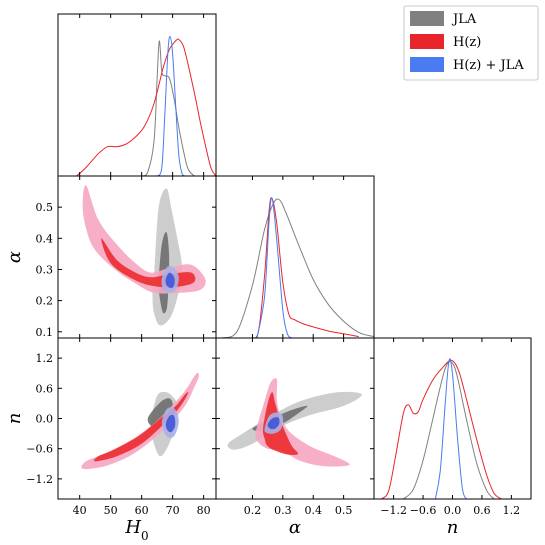 Image resolution: width=545 pixels, height=545 pixels. I want to click on x-tick-label: 80, so click(204, 510).